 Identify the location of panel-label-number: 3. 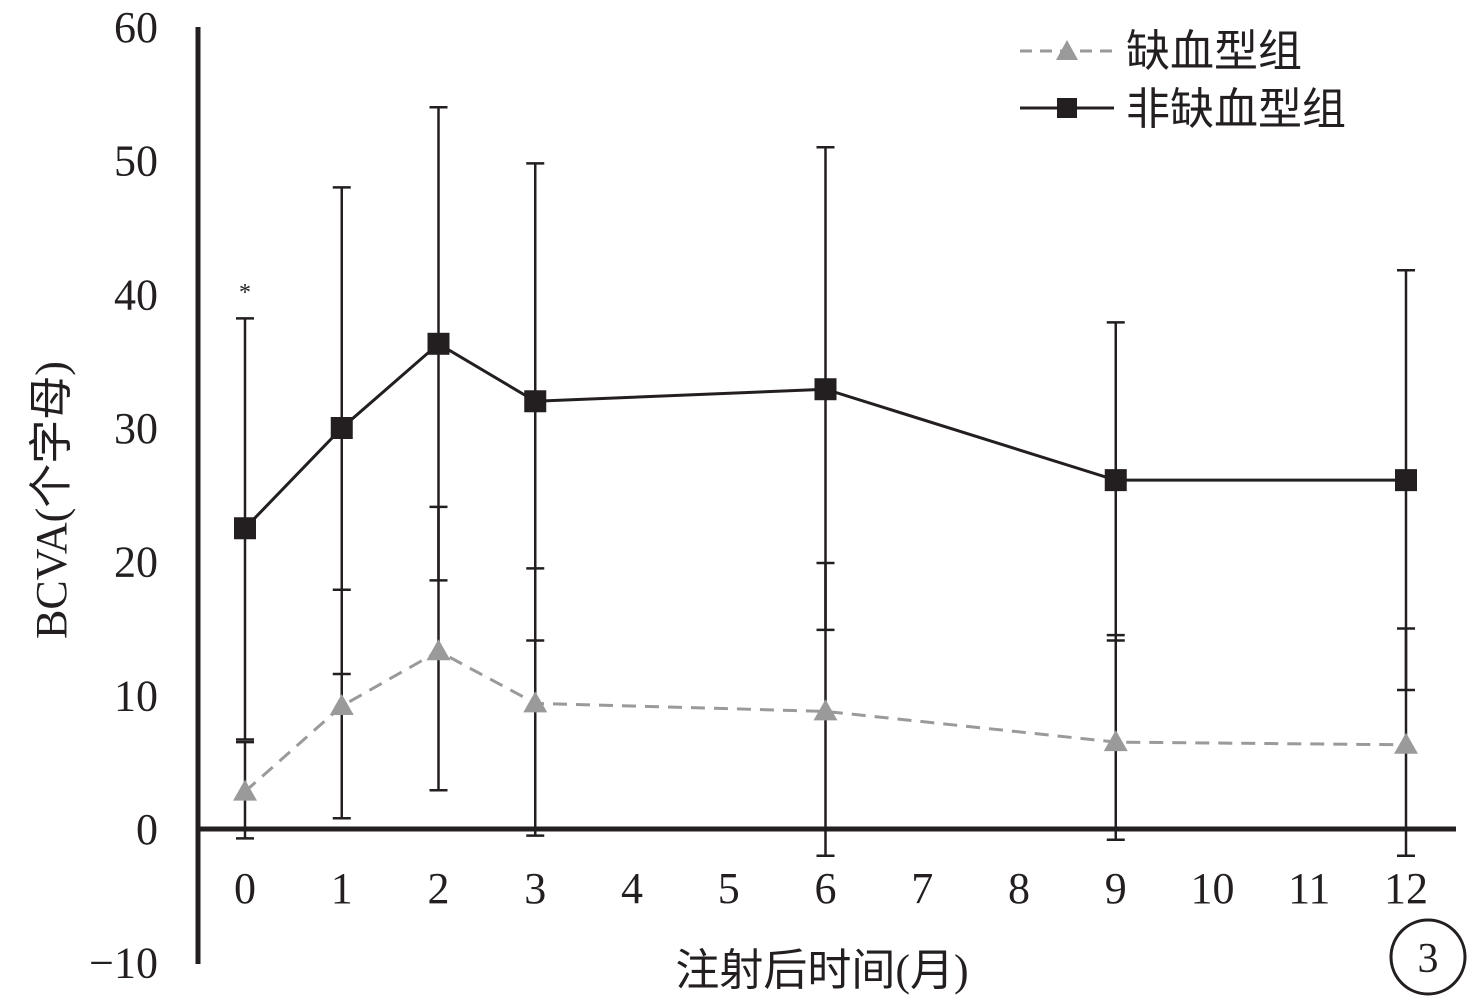
(1428, 959).